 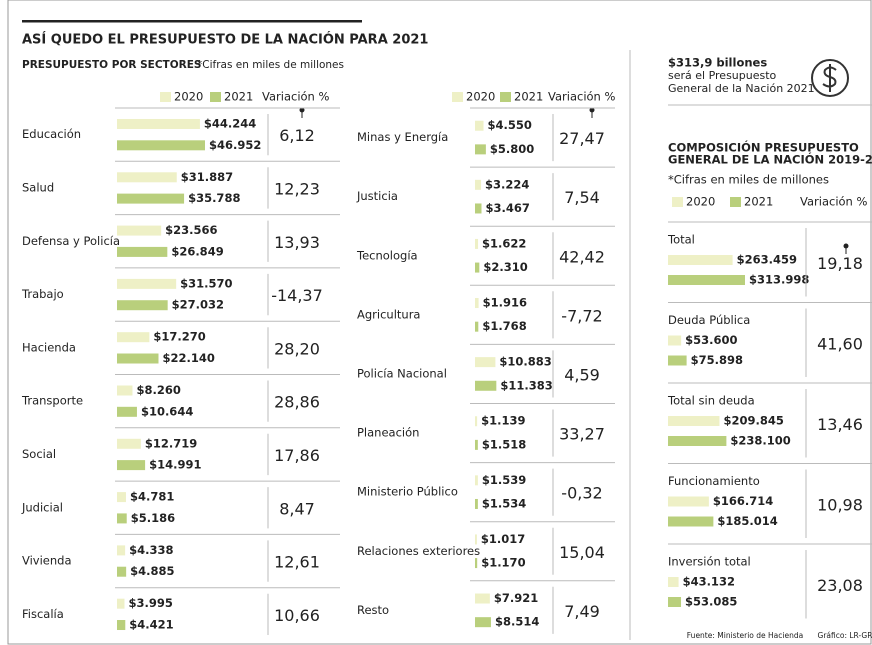 What do you see at coordinates (717, 63) in the screenshot?
I see `highlight-amount: $313,9 billones` at bounding box center [717, 63].